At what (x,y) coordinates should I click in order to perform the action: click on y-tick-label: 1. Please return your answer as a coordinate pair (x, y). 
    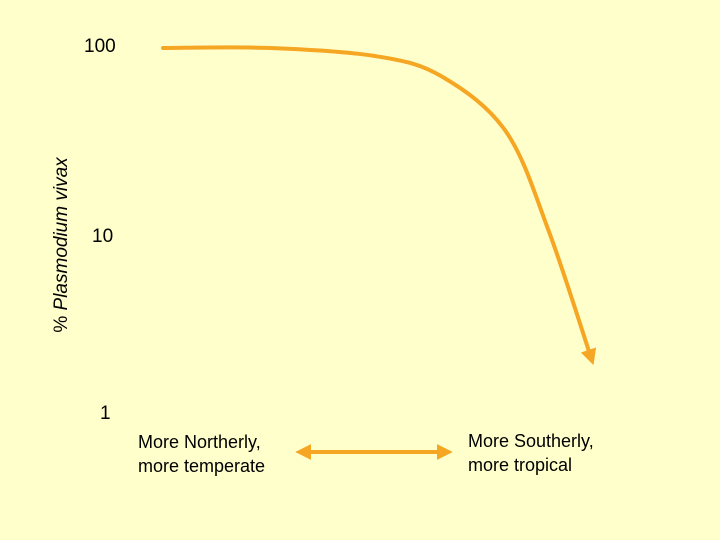
    Looking at the image, I should click on (105, 413).